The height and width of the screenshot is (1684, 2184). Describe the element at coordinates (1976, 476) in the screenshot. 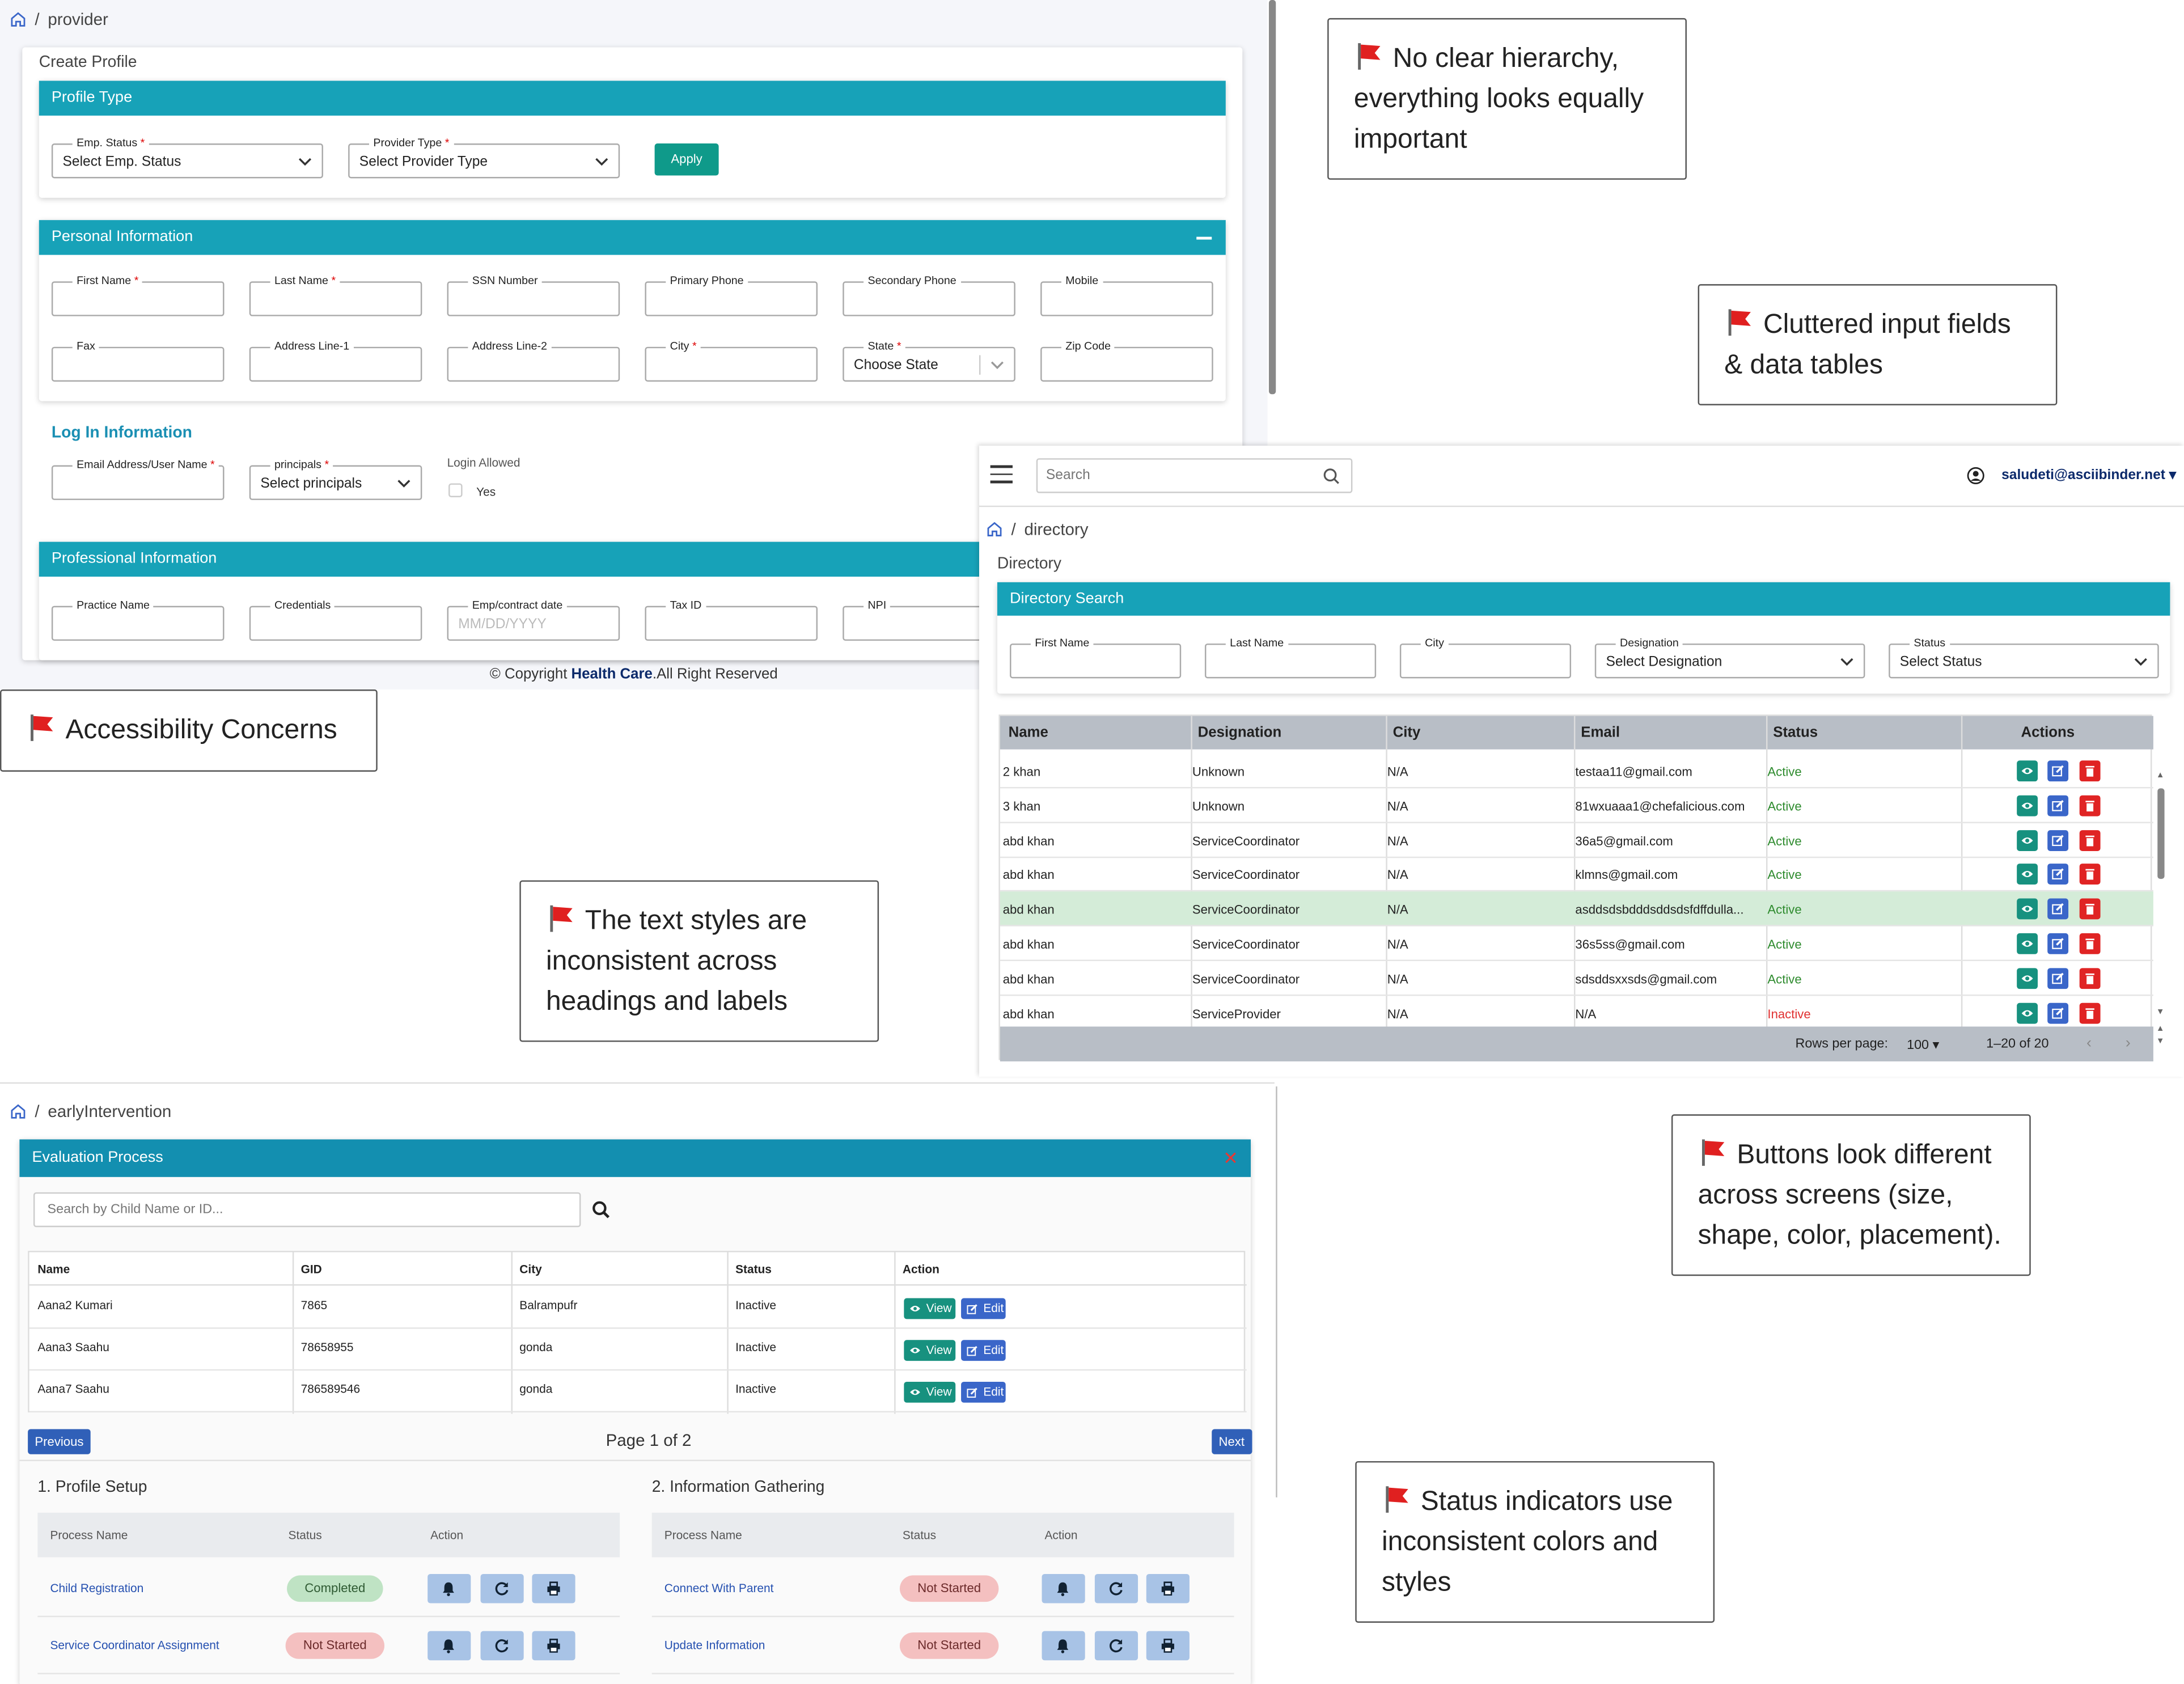

I see `user-avatar-icon` at that location.